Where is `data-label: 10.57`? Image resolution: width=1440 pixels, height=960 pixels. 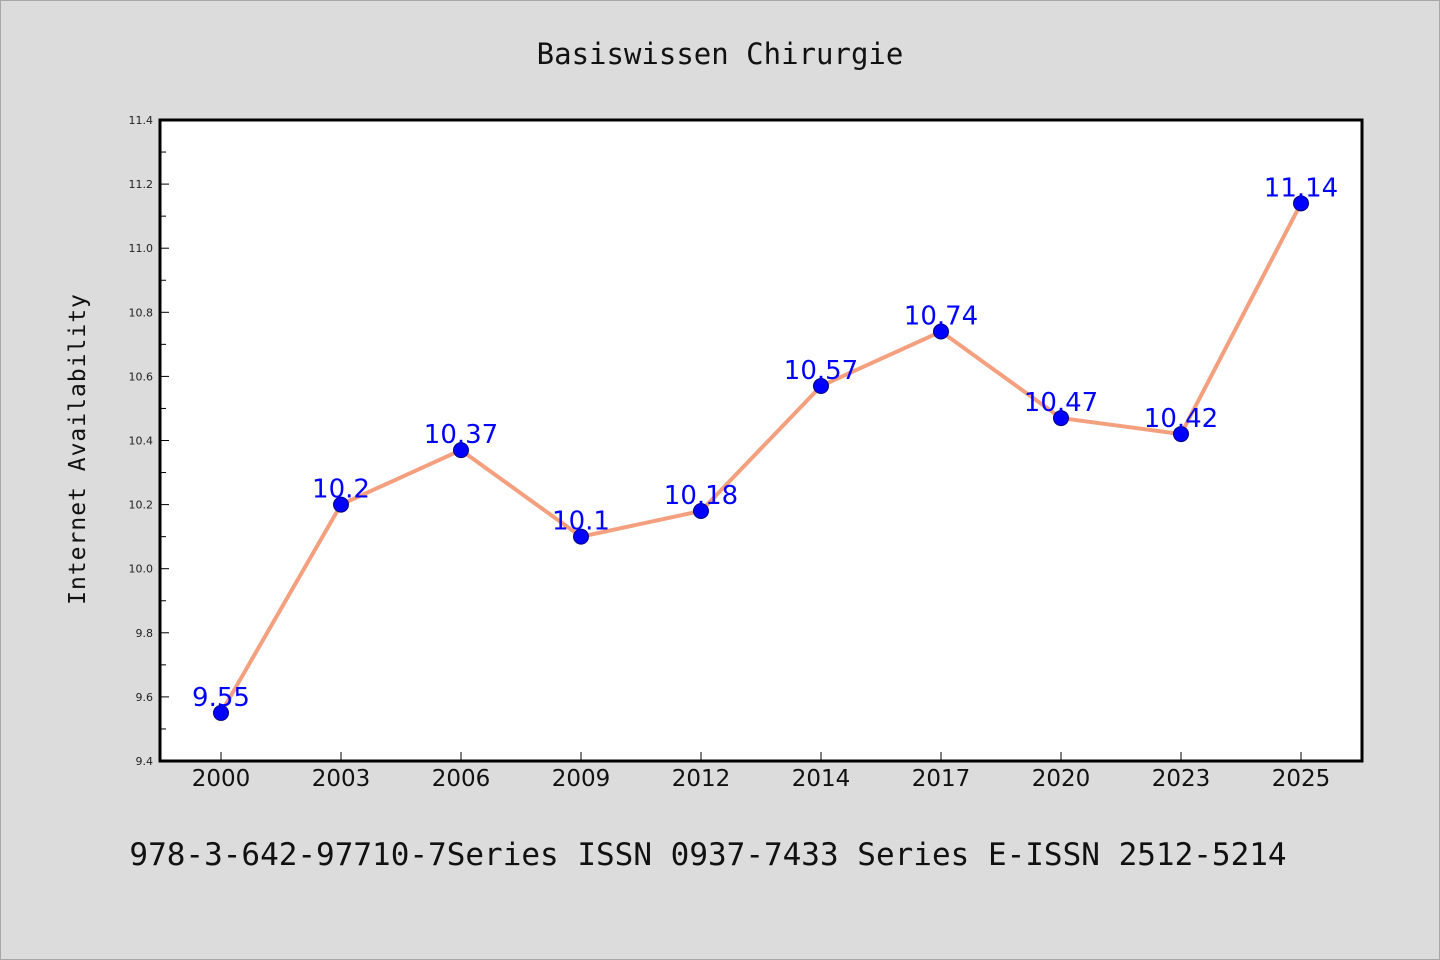 data-label: 10.57 is located at coordinates (821, 371).